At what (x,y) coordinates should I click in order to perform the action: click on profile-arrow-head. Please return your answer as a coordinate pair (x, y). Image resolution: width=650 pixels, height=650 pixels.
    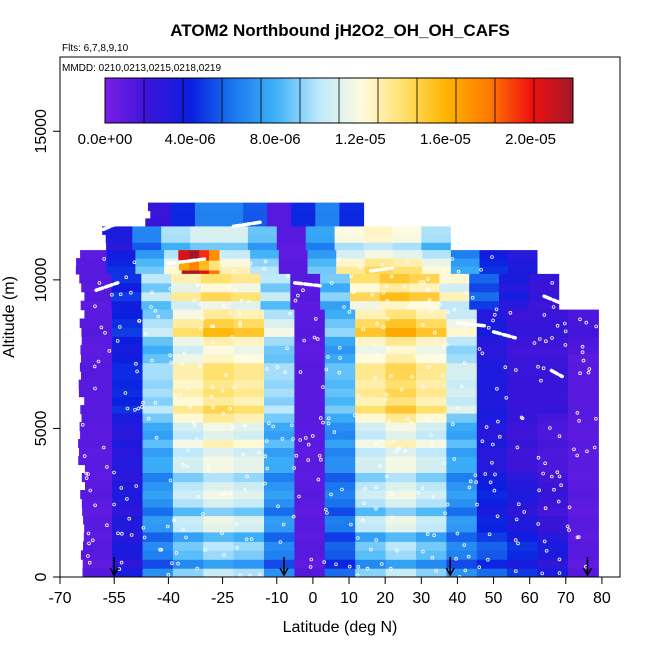
    Looking at the image, I should click on (587, 572).